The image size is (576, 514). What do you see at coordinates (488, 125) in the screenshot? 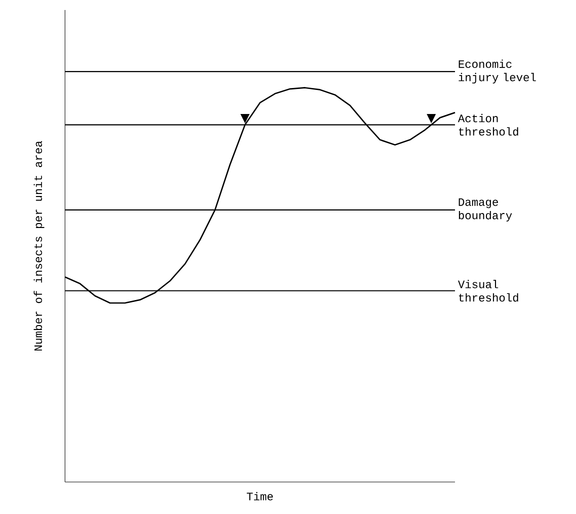
I see `ref-line-label: Action threshold` at bounding box center [488, 125].